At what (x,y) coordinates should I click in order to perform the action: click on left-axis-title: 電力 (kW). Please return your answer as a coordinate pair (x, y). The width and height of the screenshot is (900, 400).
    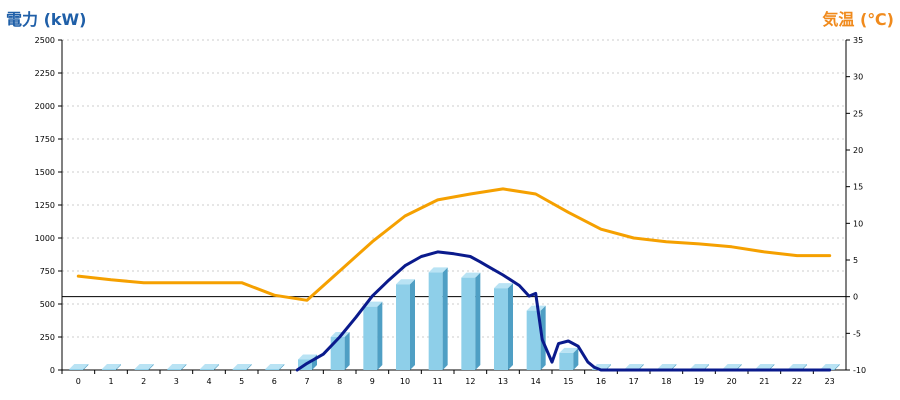
    Looking at the image, I should click on (46, 19).